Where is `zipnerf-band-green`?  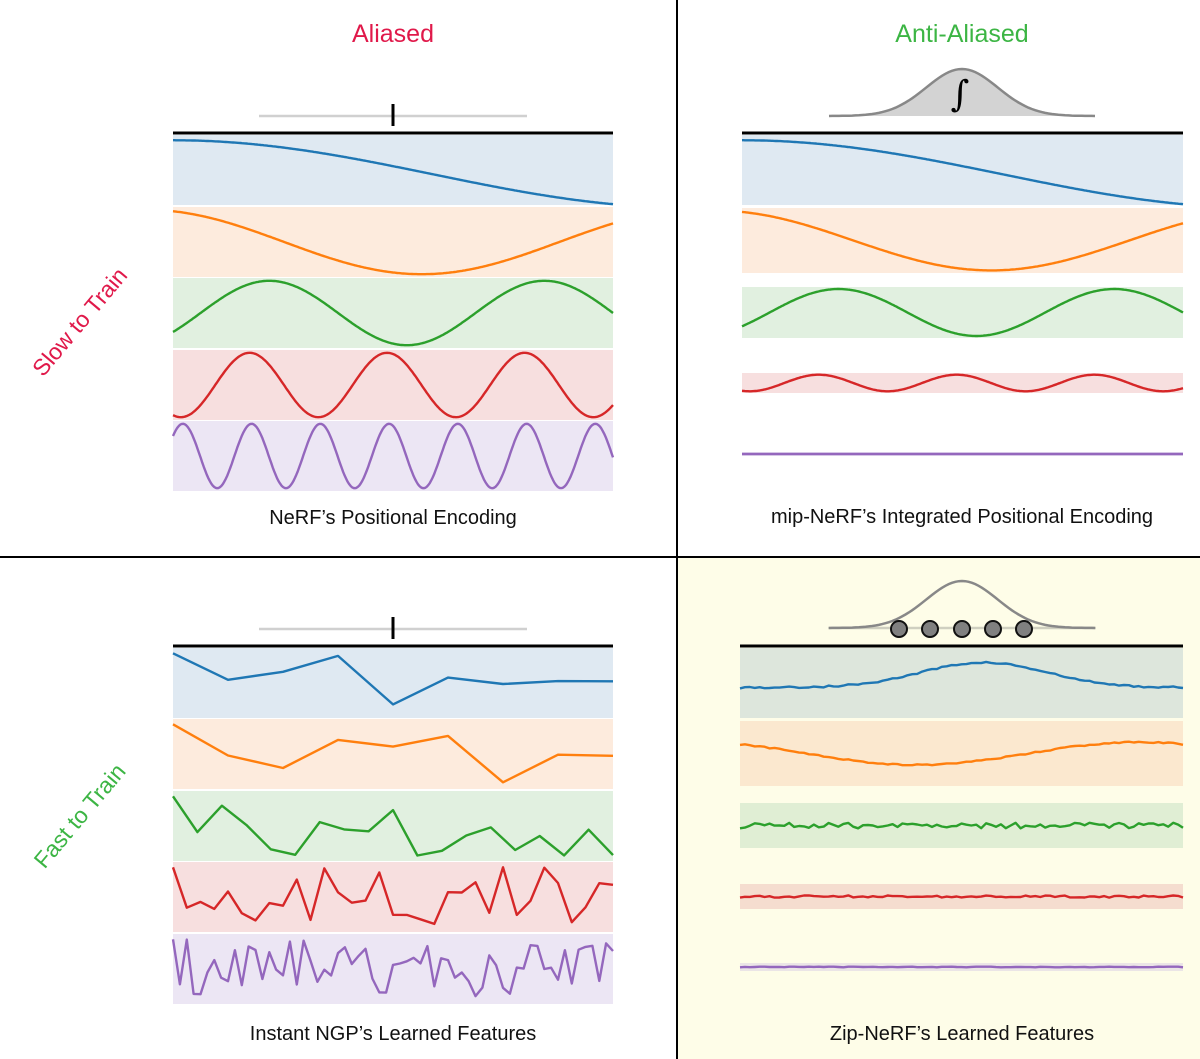
zipnerf-band-green is located at coordinates (961, 825).